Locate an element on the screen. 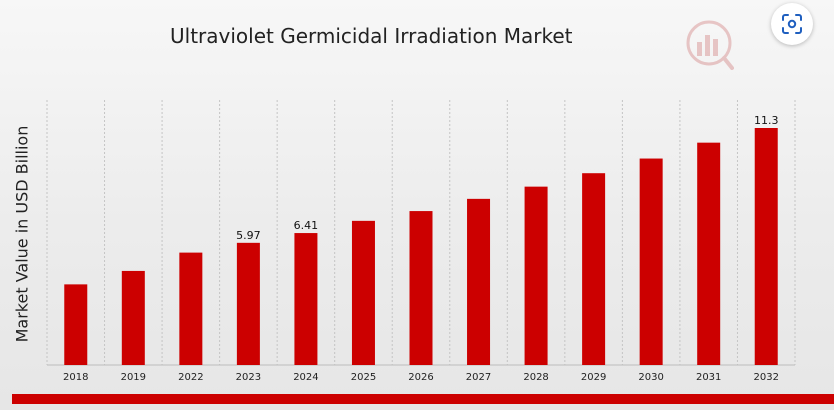 This screenshot has height=410, width=834. x-tick-label: 2025 is located at coordinates (363, 377).